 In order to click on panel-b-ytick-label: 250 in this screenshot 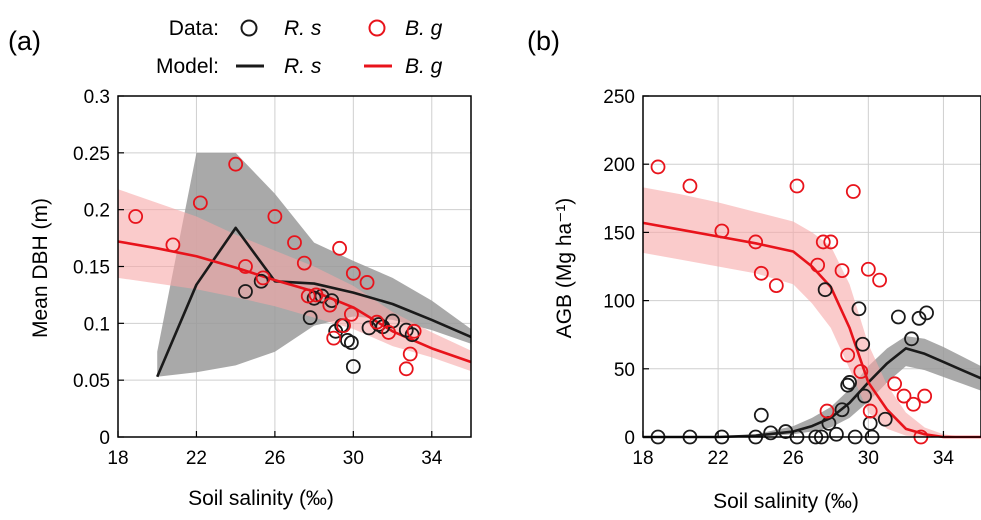, I will do `click(619, 97)`.